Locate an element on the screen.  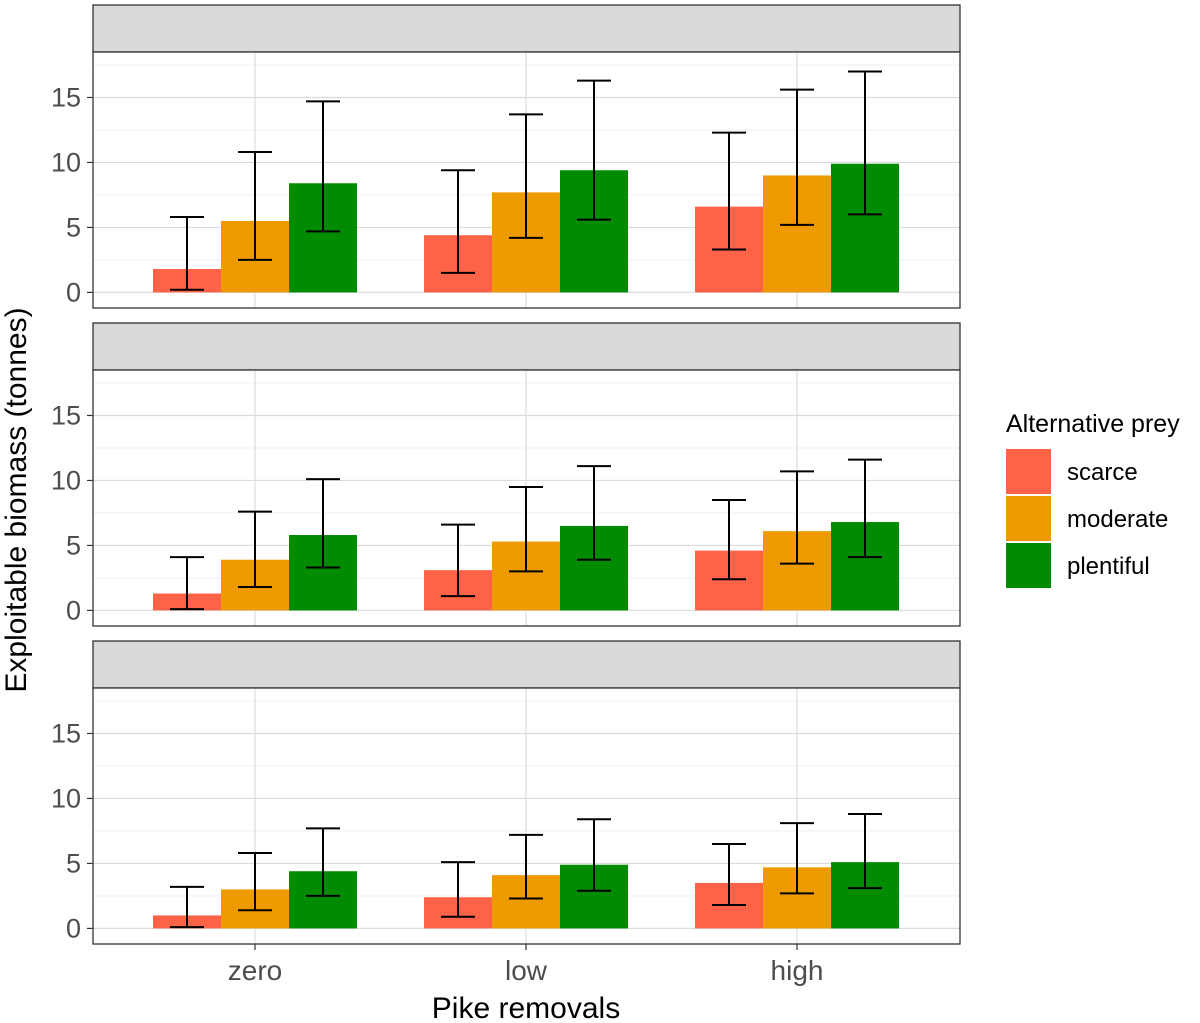
x-tick-label: high is located at coordinates (797, 970).